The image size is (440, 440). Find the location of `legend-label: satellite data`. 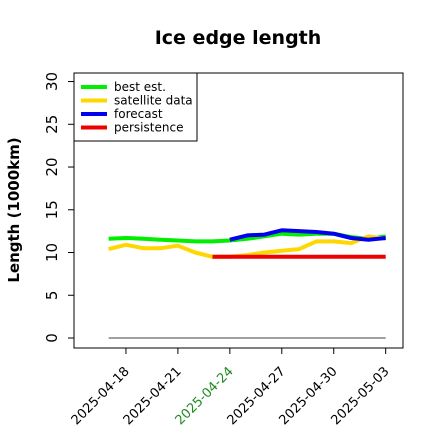

legend-label: satellite data is located at coordinates (153, 101).